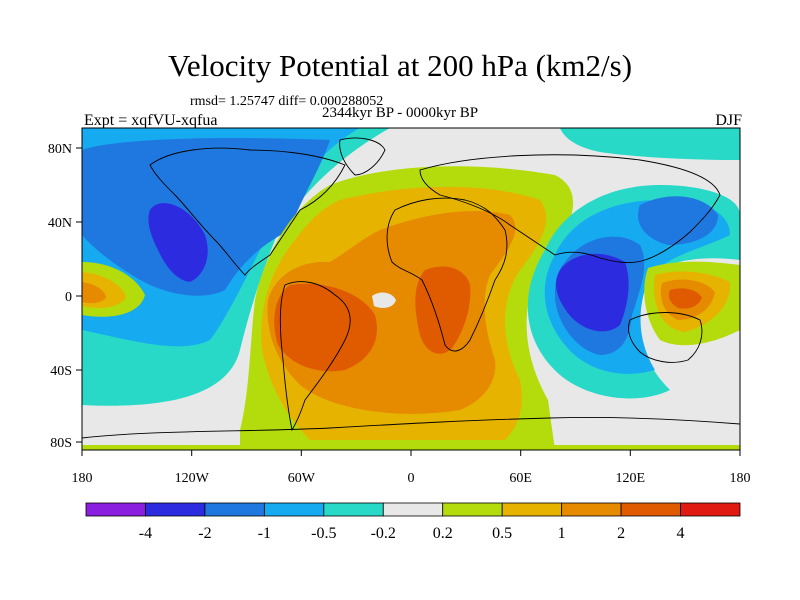 The image size is (800, 600). What do you see at coordinates (362, 156) in the screenshot?
I see `coast-greenland` at bounding box center [362, 156].